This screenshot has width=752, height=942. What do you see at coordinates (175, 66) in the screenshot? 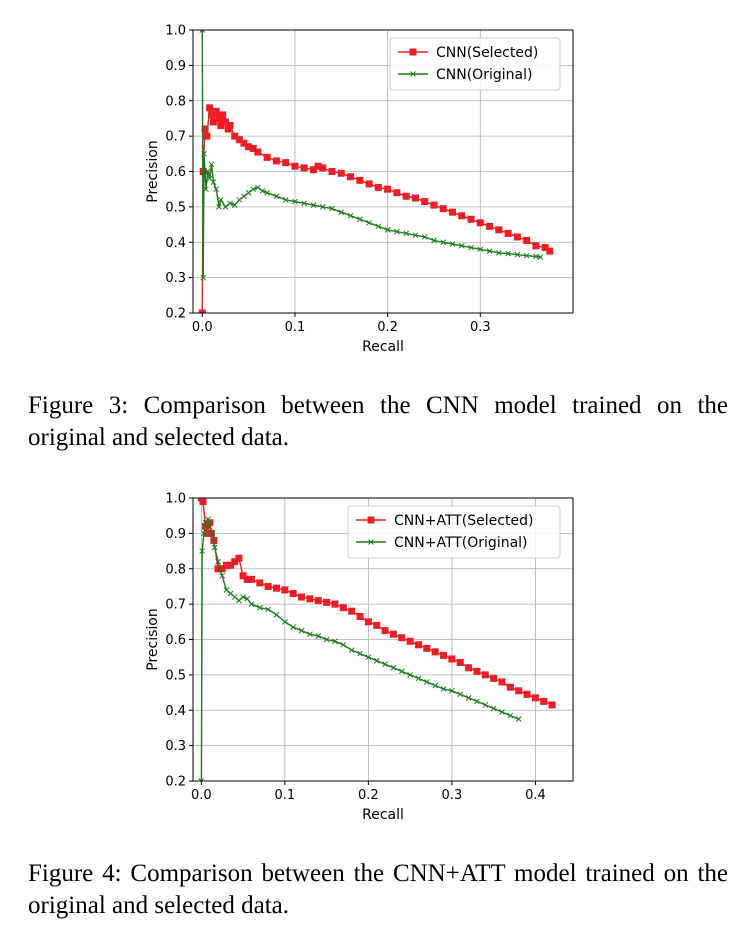
I see `y-tick-label: 0.9` at bounding box center [175, 66].